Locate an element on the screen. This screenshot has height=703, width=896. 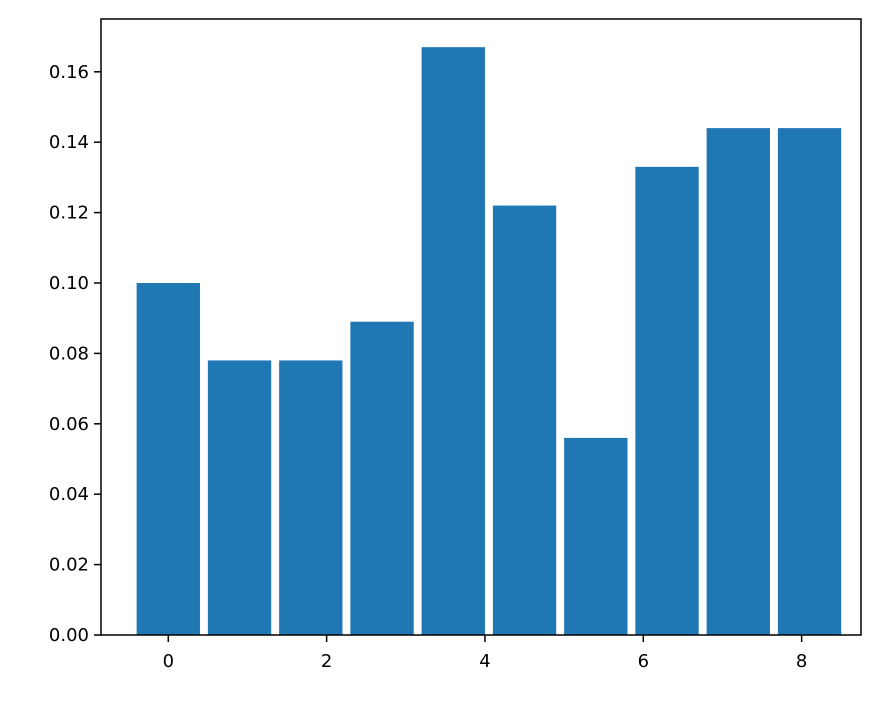
x-tick-label: 0 is located at coordinates (168, 661).